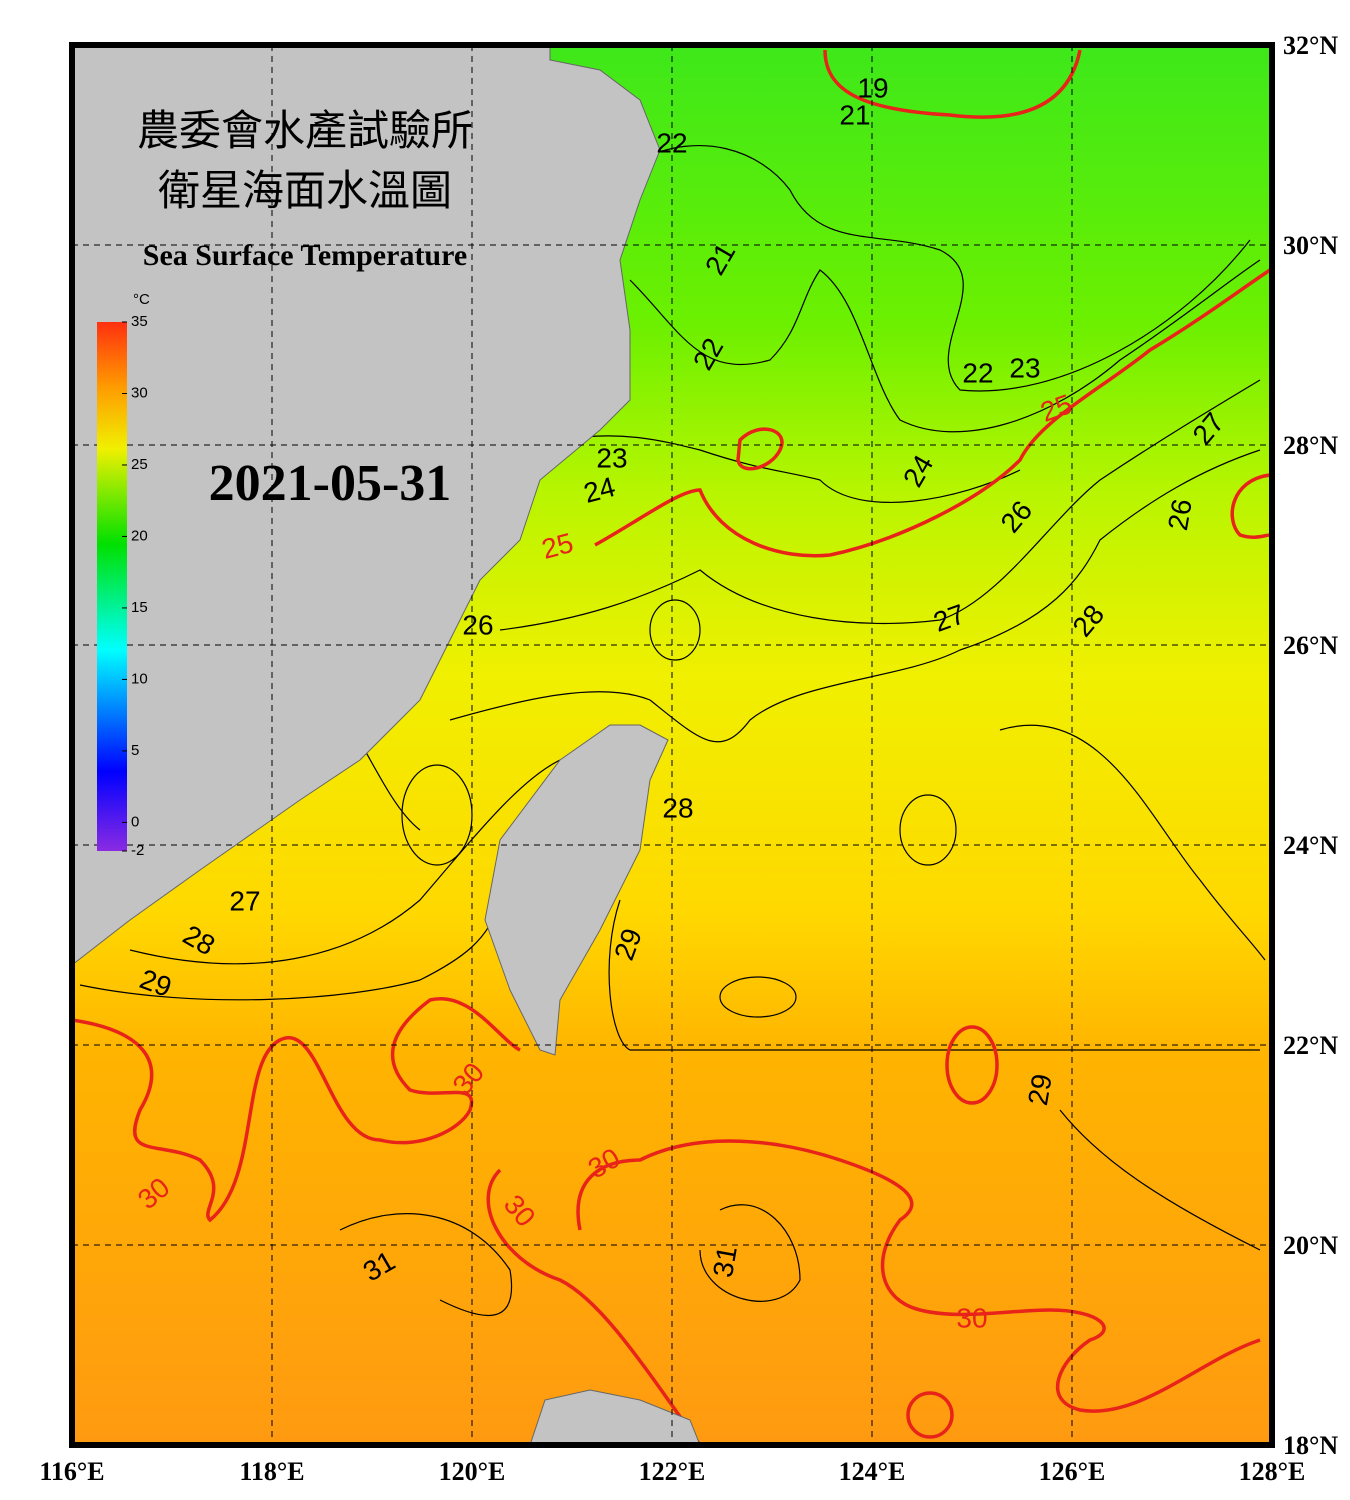  Describe the element at coordinates (872, 87) in the screenshot. I see `contour-label: 19` at that location.